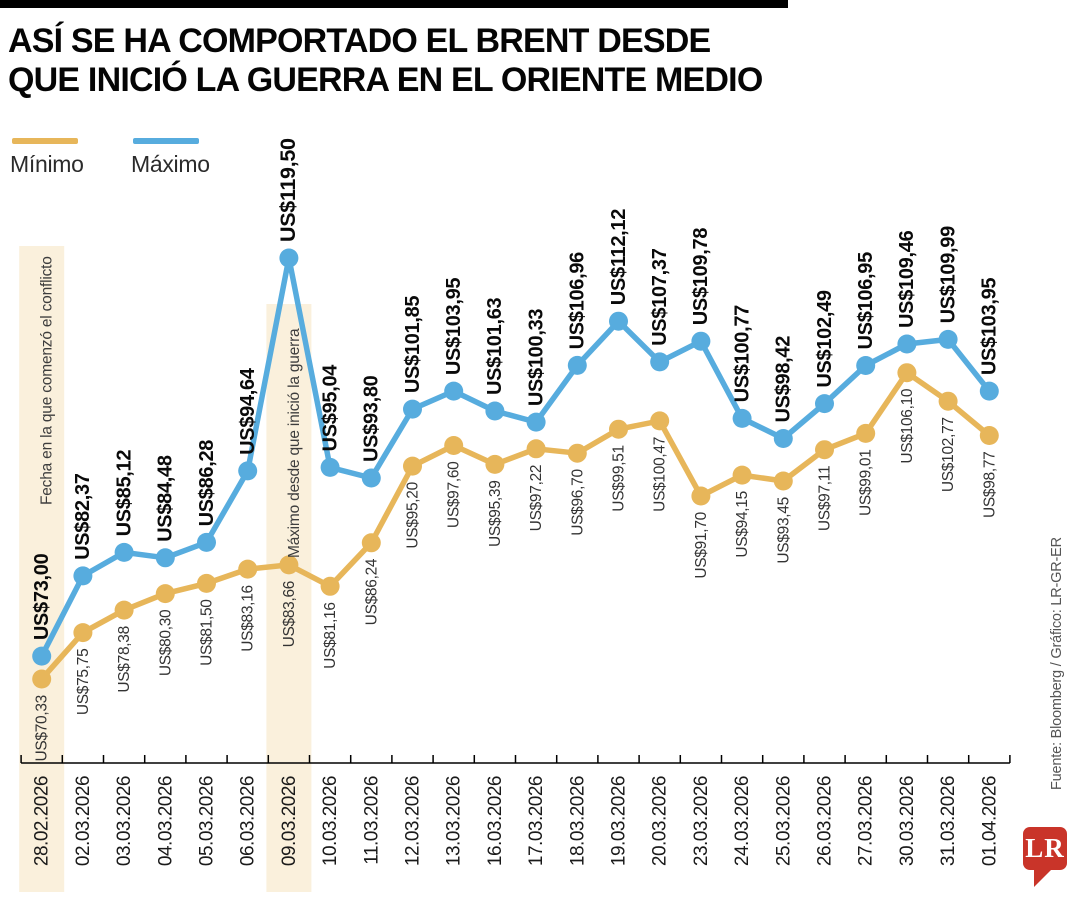 This screenshot has height=900, width=1080. What do you see at coordinates (495, 821) in the screenshot?
I see `date-label: 16.03.2026` at bounding box center [495, 821].